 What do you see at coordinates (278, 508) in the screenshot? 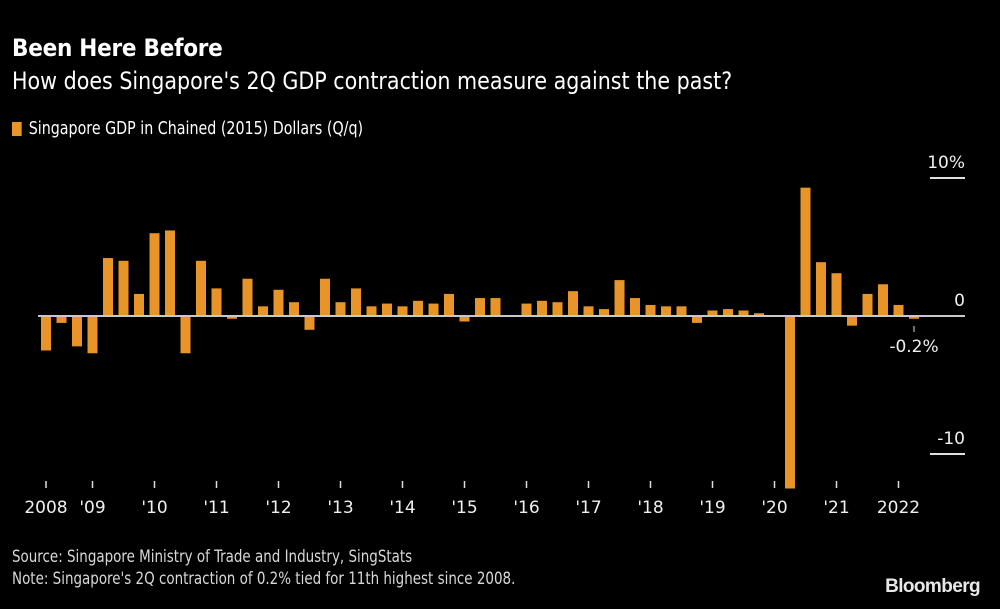
I see `x-tick-label: '12` at bounding box center [278, 508].